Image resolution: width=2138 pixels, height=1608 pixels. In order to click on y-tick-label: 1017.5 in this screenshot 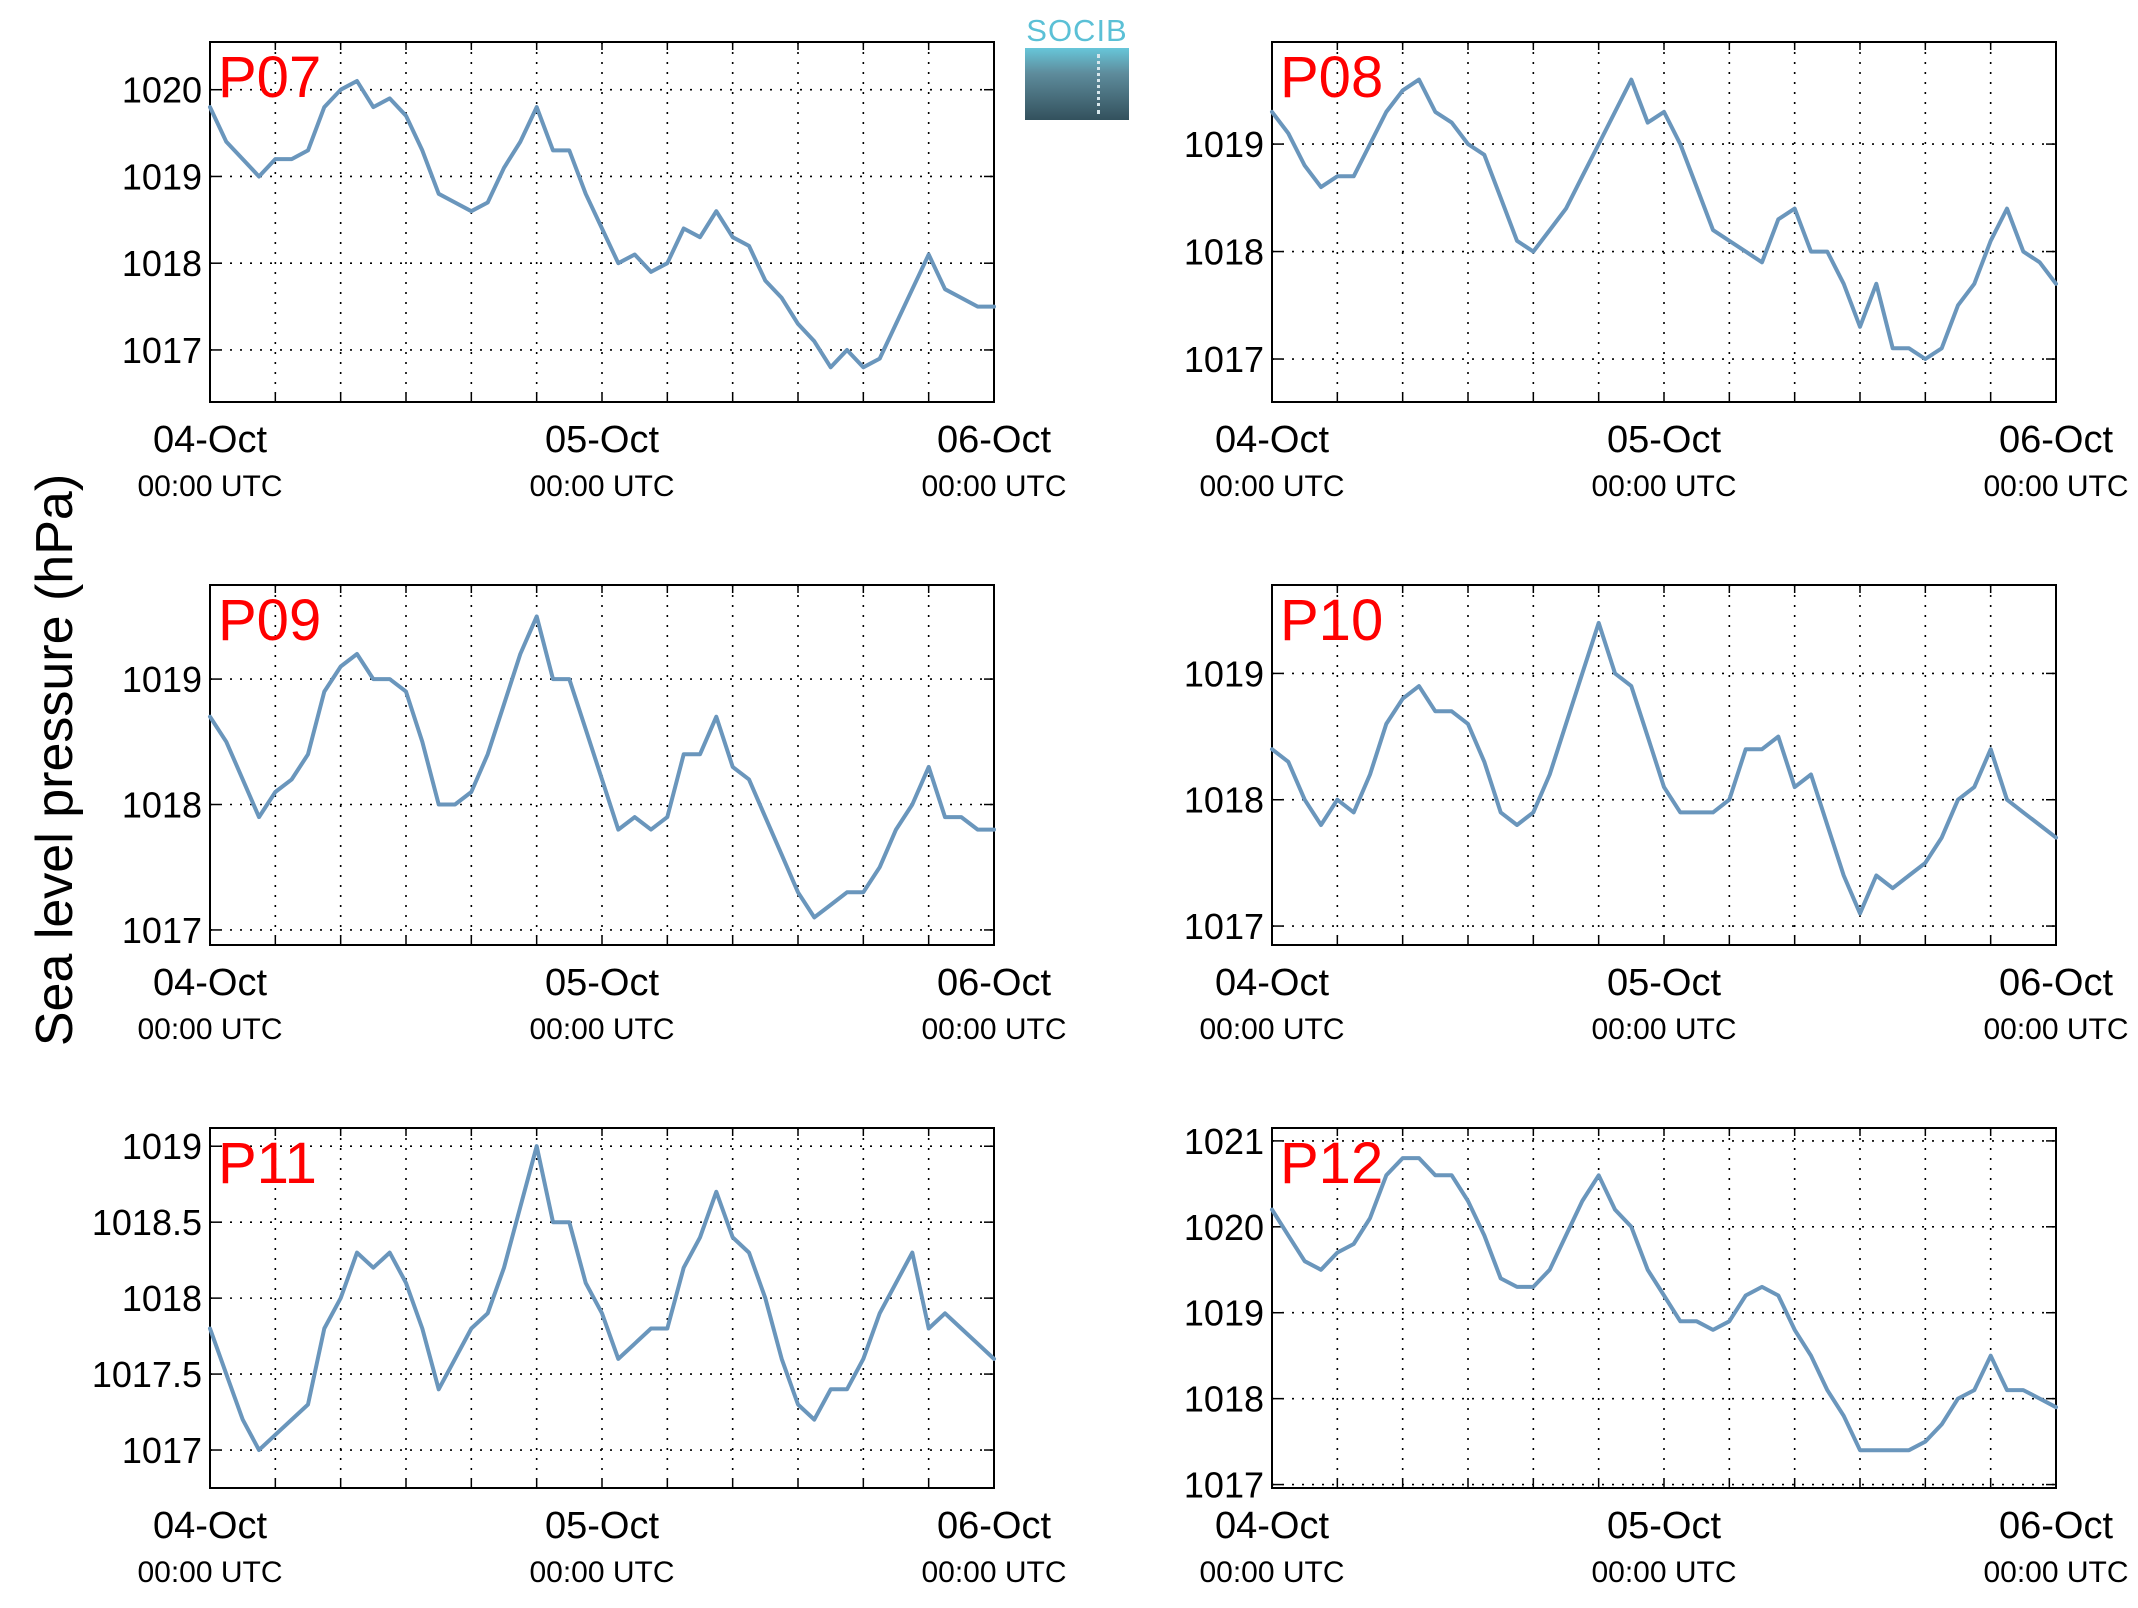, I will do `click(147, 1374)`.